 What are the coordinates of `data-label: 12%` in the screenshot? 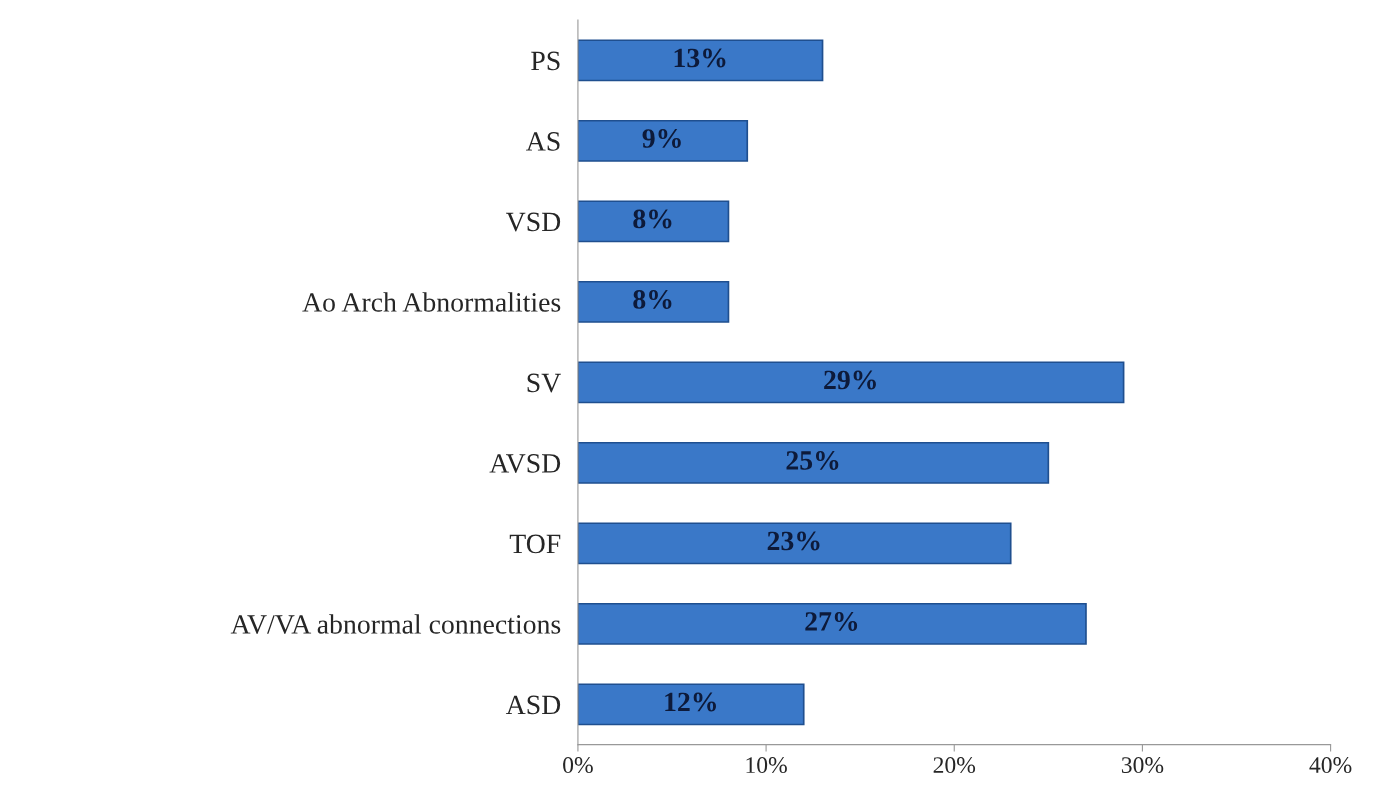 It's located at (690, 702).